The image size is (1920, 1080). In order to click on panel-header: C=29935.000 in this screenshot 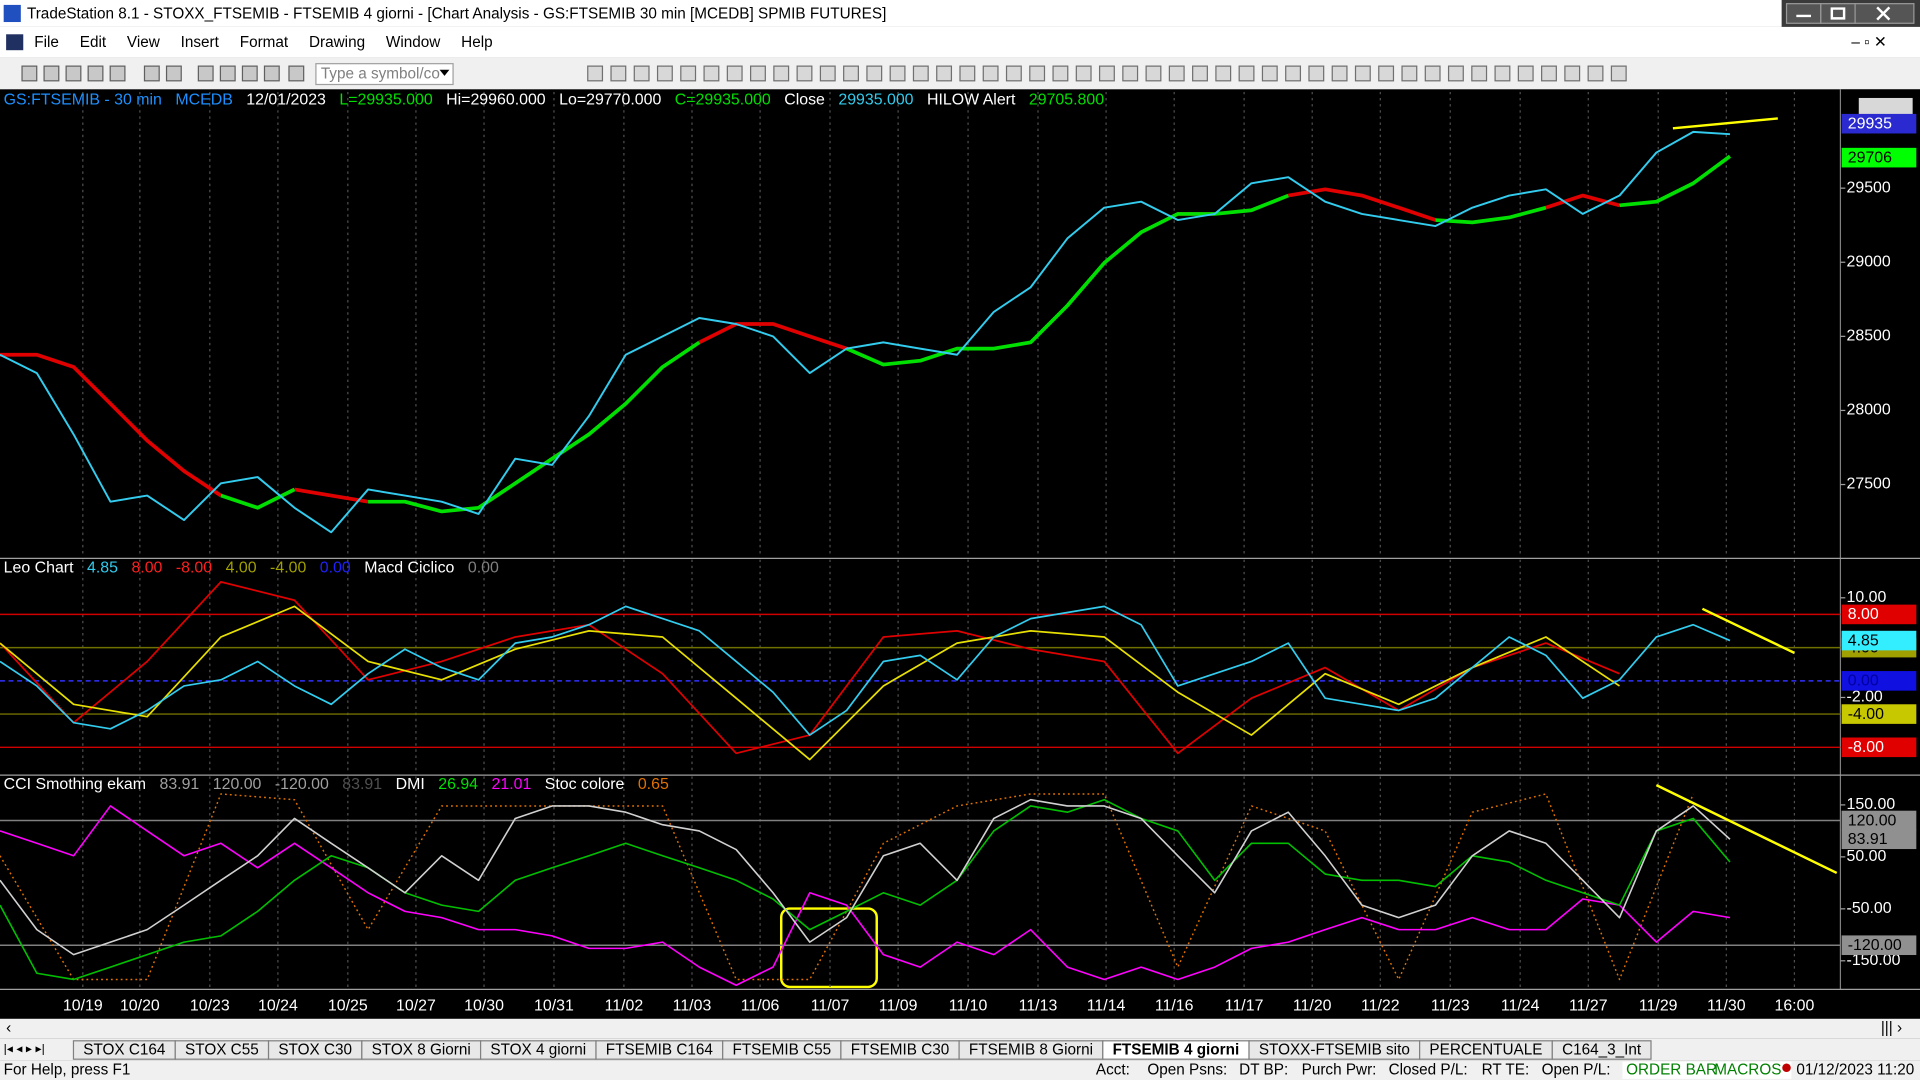, I will do `click(723, 100)`.